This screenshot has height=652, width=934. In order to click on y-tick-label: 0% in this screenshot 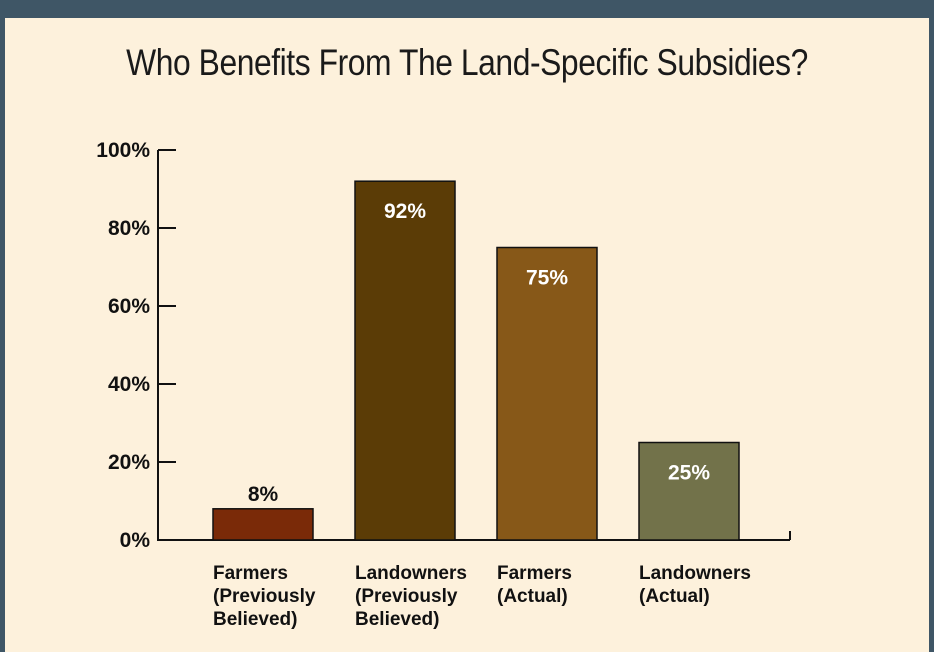, I will do `click(135, 540)`.